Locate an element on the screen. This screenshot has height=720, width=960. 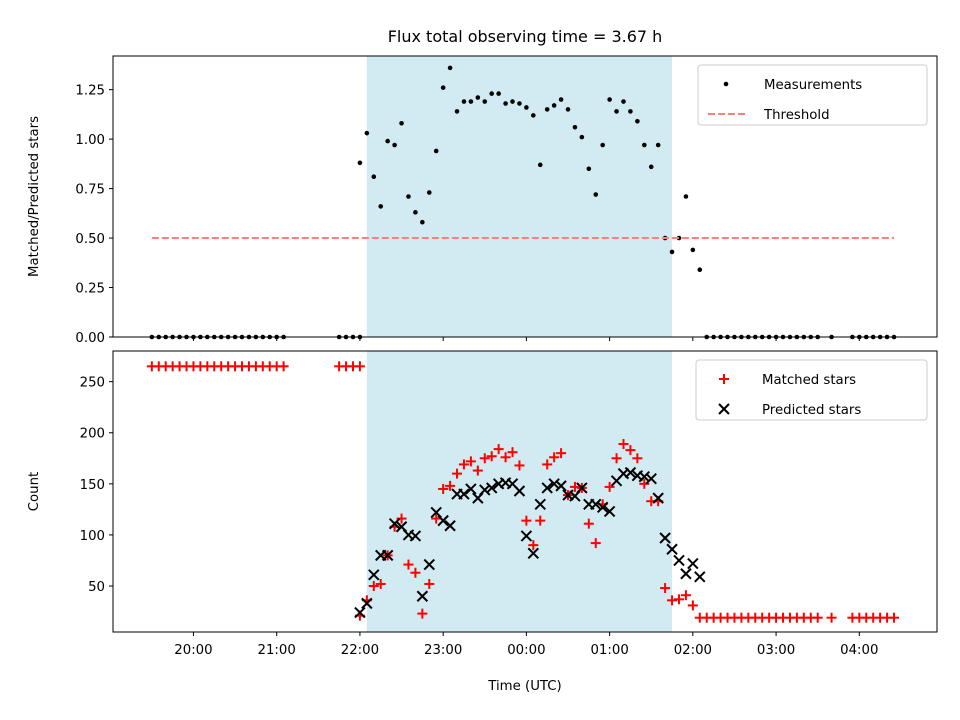
y-tick-label: 200 is located at coordinates (92, 434).